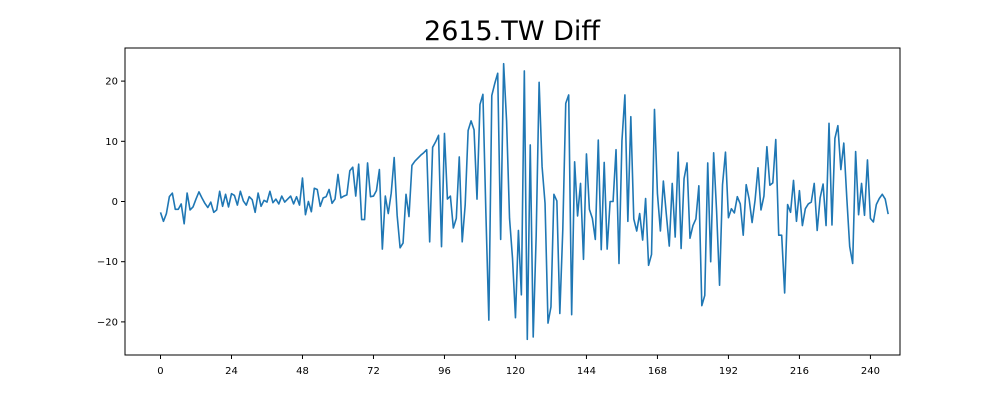  What do you see at coordinates (657, 371) in the screenshot?
I see `x-tick-label: 168` at bounding box center [657, 371].